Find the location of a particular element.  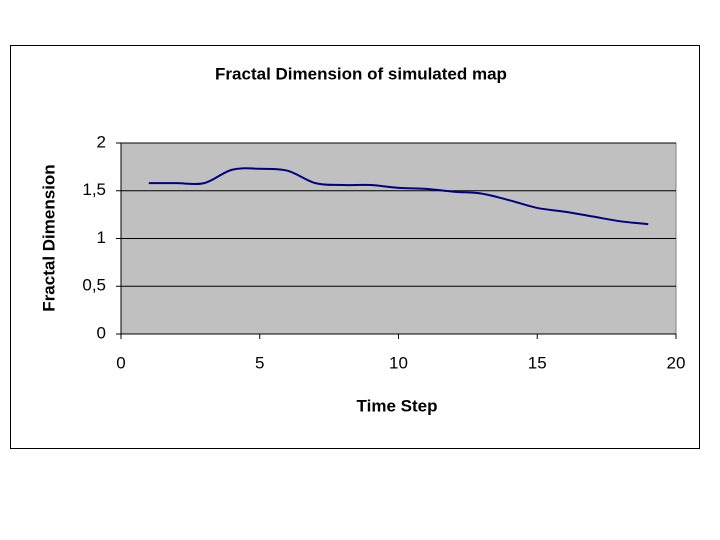

y-tick-label: 2 is located at coordinates (101, 141).